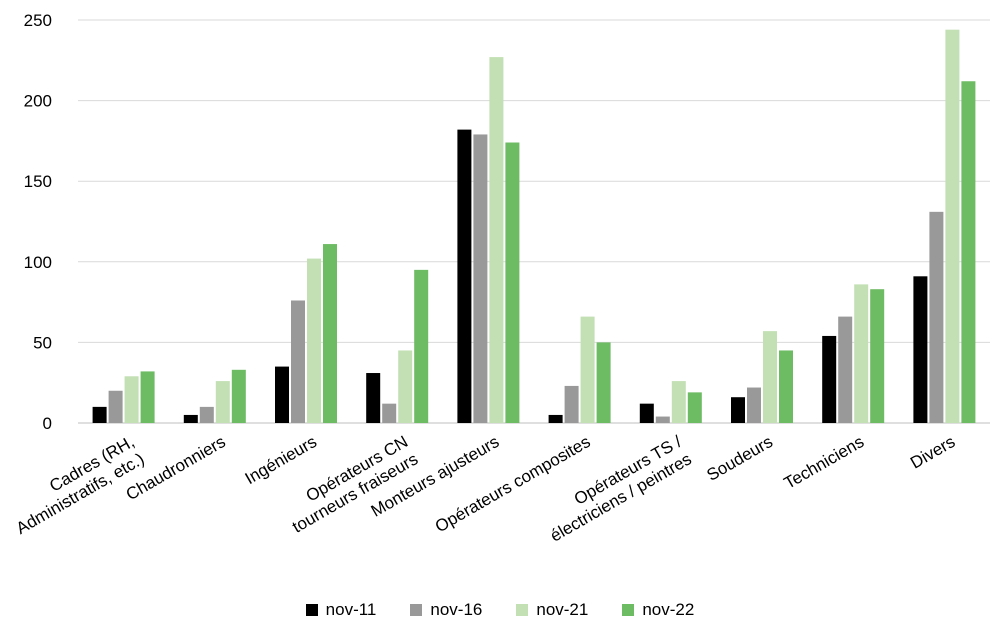 The width and height of the screenshot is (1000, 636). I want to click on y-tick-label: 50, so click(42, 342).